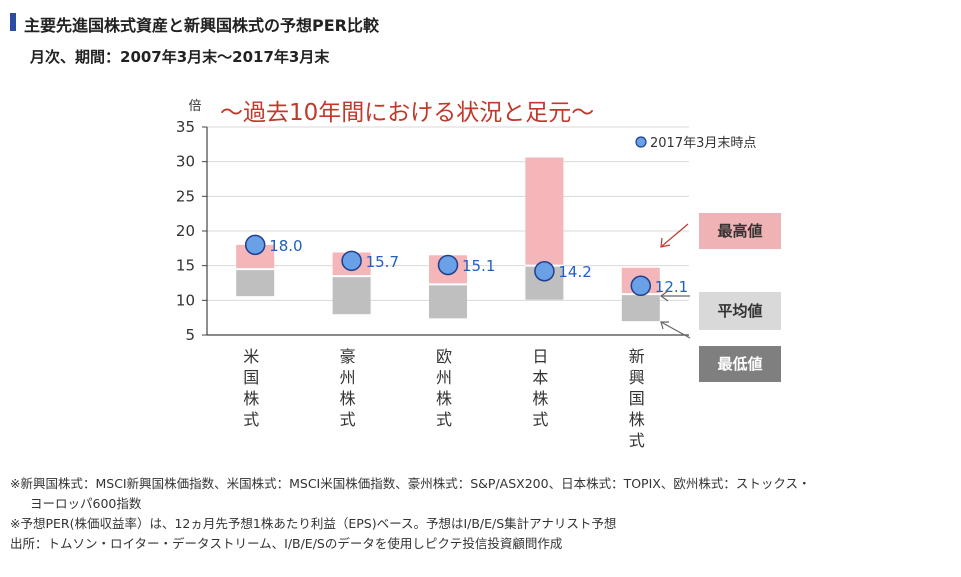 This screenshot has width=961, height=577. Describe the element at coordinates (348, 356) in the screenshot. I see `category-label-char: 豪` at that location.